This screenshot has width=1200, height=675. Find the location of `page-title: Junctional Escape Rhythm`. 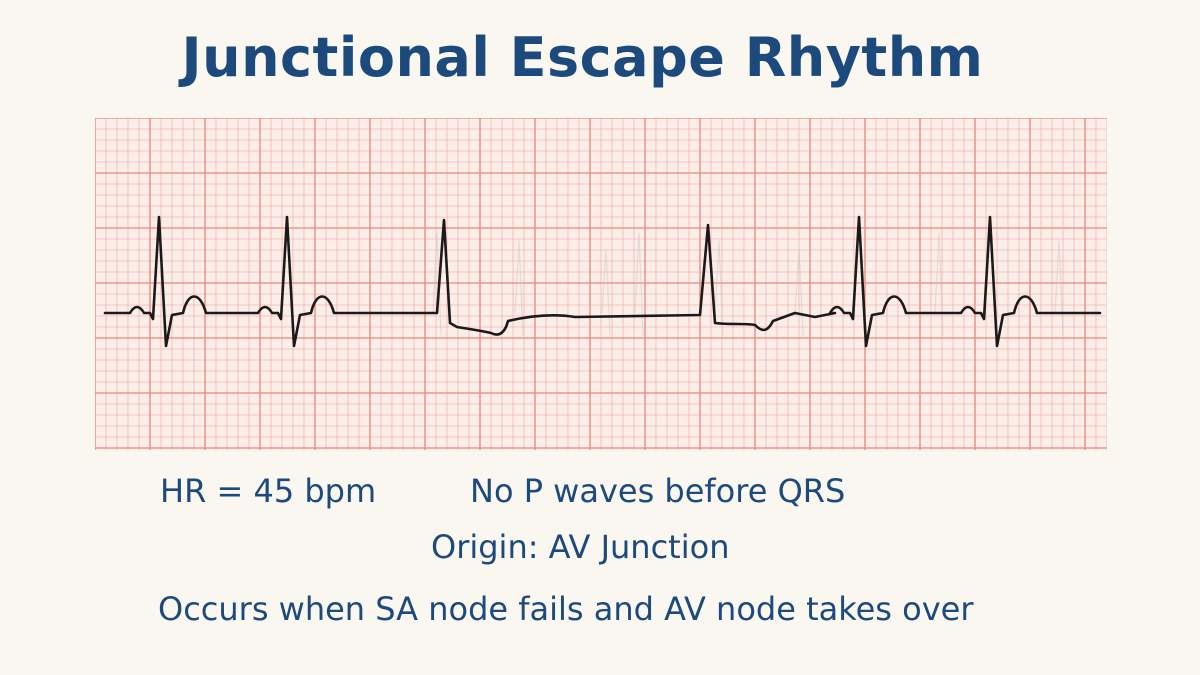

page-title: Junctional Escape Rhythm is located at coordinates (582, 57).